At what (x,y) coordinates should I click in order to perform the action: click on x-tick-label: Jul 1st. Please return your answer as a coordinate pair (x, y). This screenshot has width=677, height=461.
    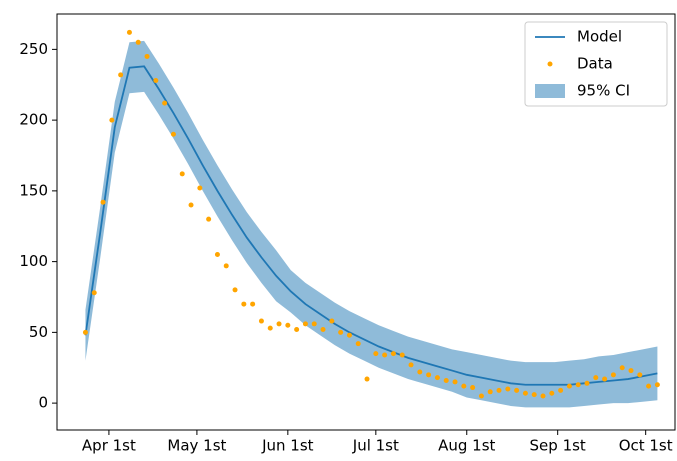
    Looking at the image, I should click on (375, 446).